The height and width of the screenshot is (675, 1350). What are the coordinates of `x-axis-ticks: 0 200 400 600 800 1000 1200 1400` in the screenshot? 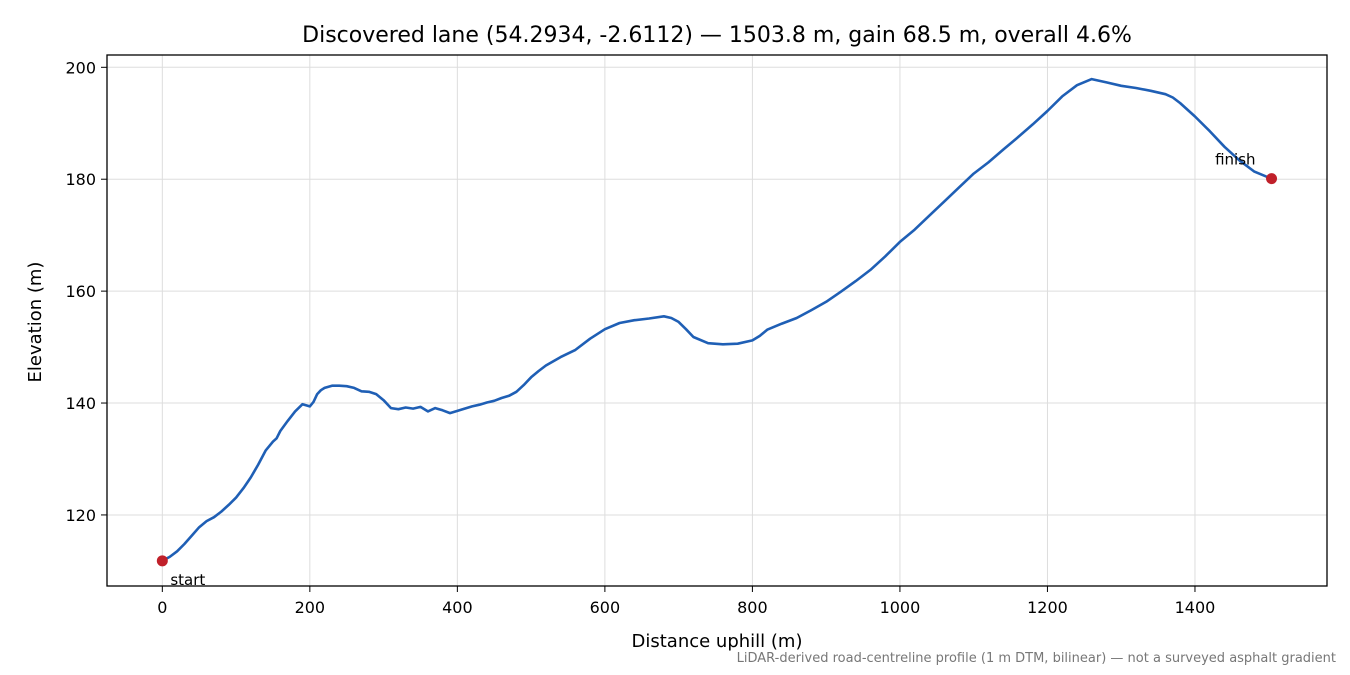 It's located at (686, 601).